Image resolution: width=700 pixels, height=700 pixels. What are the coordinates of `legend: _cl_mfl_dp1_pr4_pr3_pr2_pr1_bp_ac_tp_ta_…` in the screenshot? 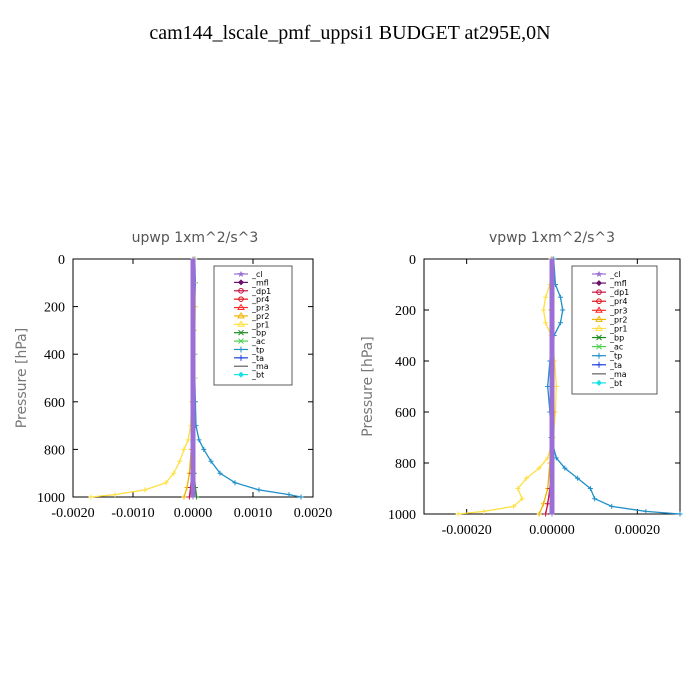 It's located at (614, 330).